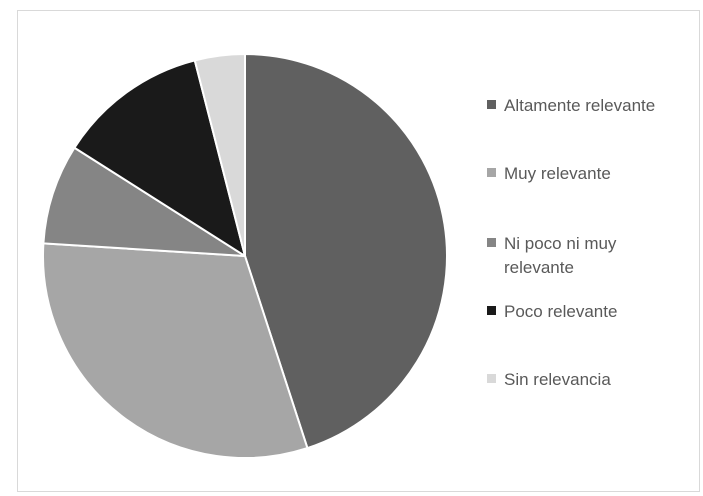 The image size is (703, 496). I want to click on pie-slice-sin-relevancia, so click(219, 155).